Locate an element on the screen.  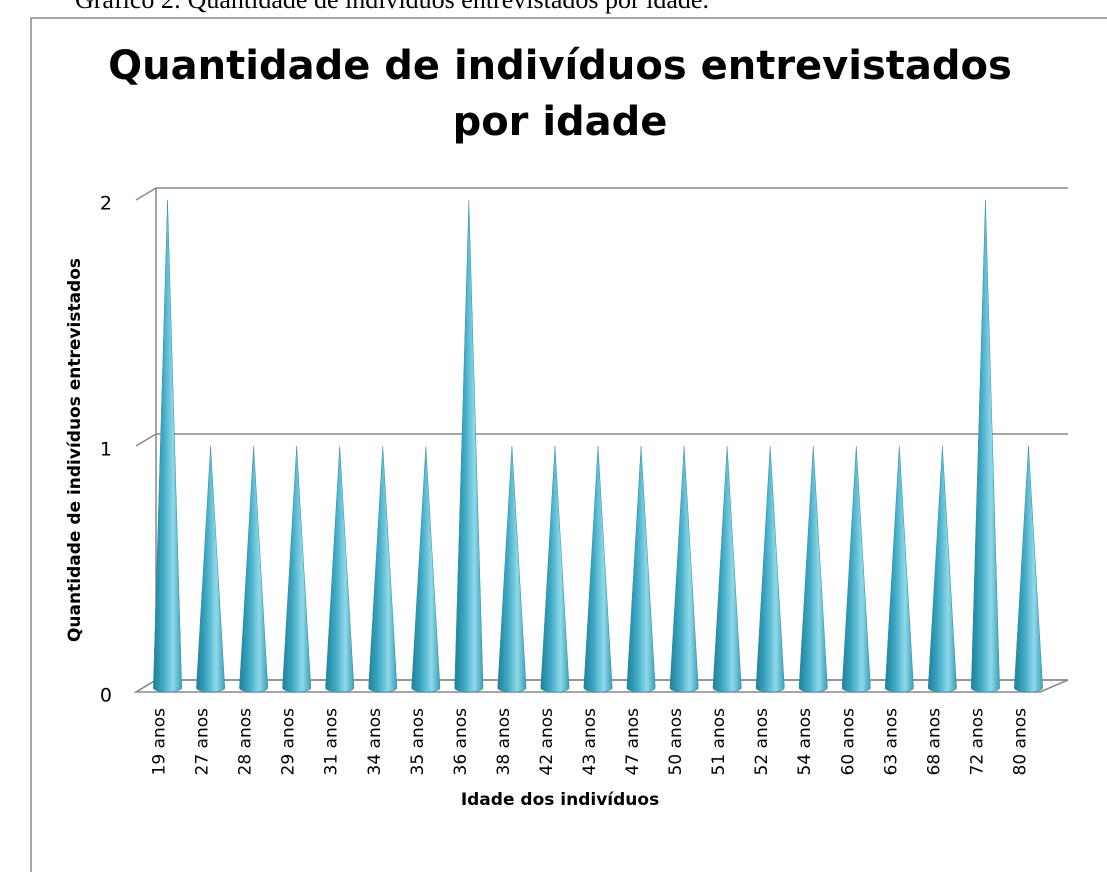
x-tick-label: 19 anos is located at coordinates (160, 742).